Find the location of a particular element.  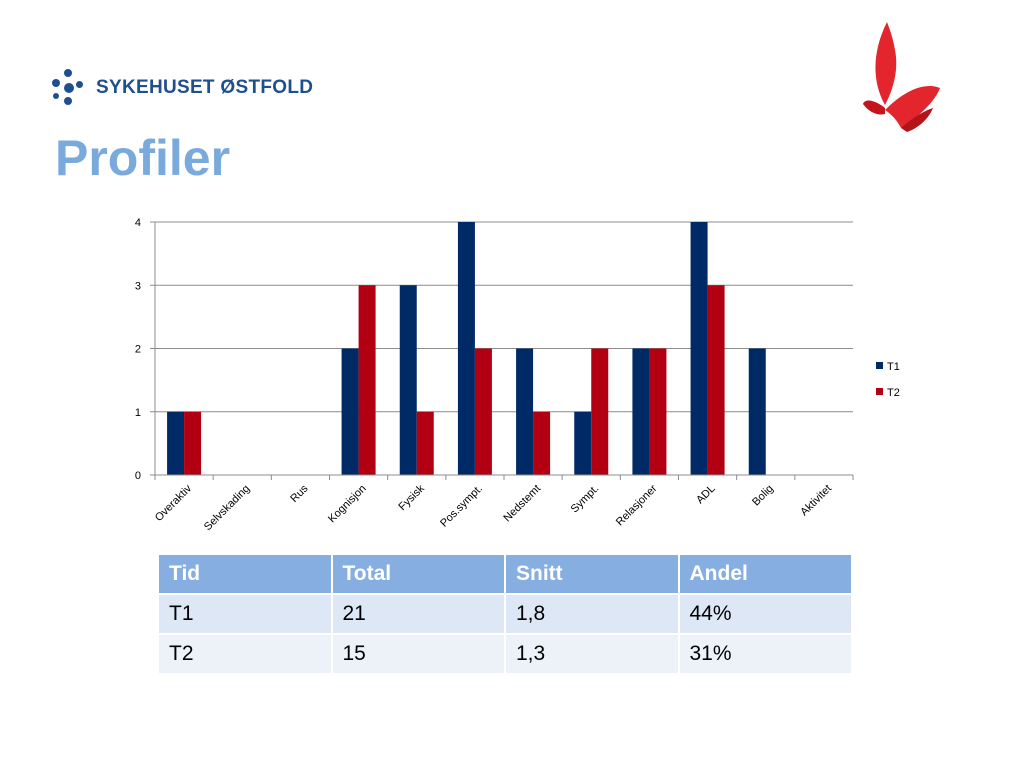

x-tick-label: ADL is located at coordinates (706, 495).